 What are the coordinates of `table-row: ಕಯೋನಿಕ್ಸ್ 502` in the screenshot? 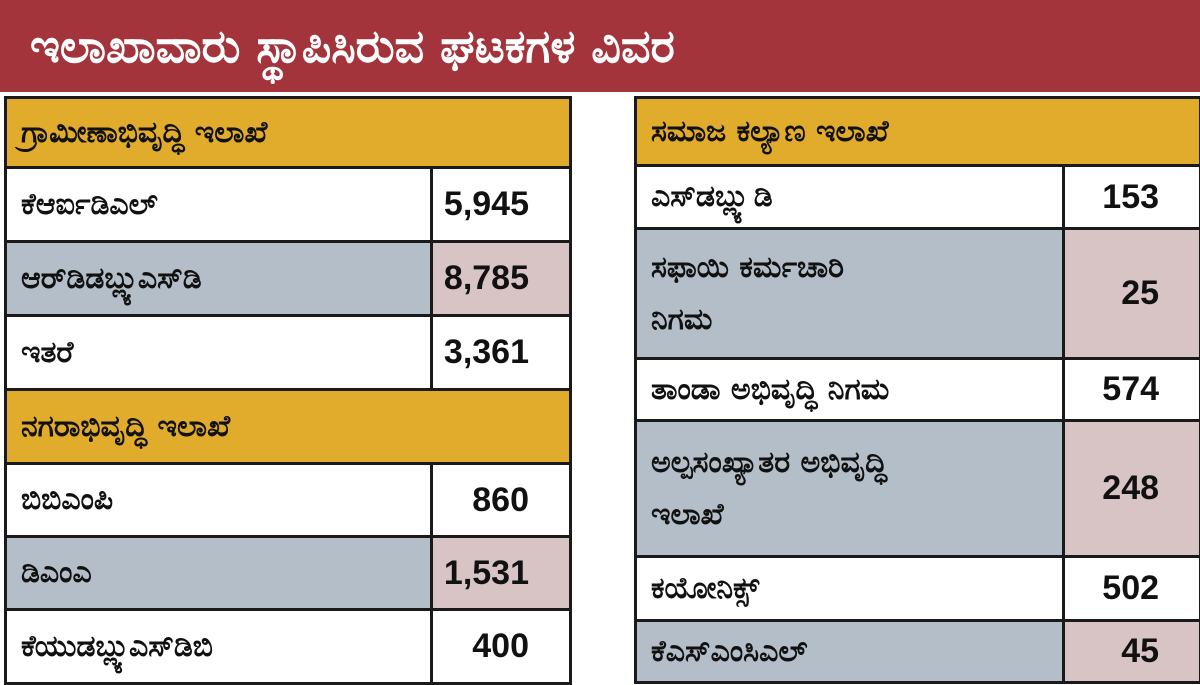 It's located at (918, 589).